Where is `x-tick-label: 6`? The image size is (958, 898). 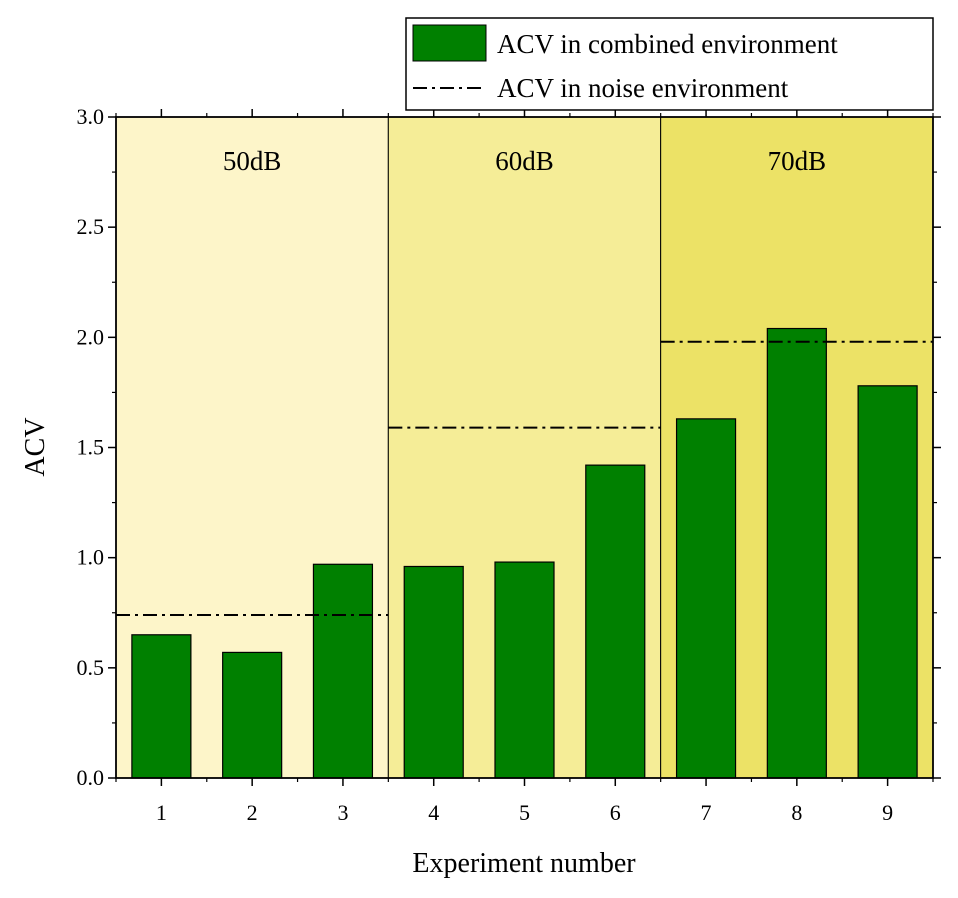 x-tick-label: 6 is located at coordinates (615, 812).